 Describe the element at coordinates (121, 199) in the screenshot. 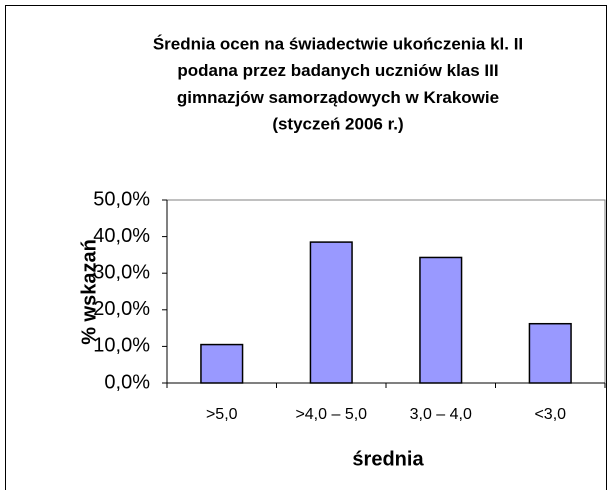

I see `y-tick-label: 50,0%` at that location.